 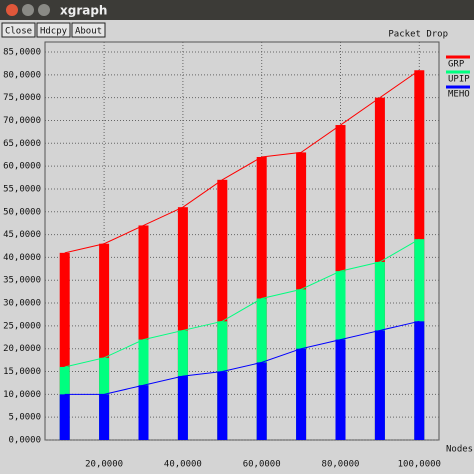 What do you see at coordinates (459, 80) in the screenshot?
I see `legend-label: UPIP` at bounding box center [459, 80].